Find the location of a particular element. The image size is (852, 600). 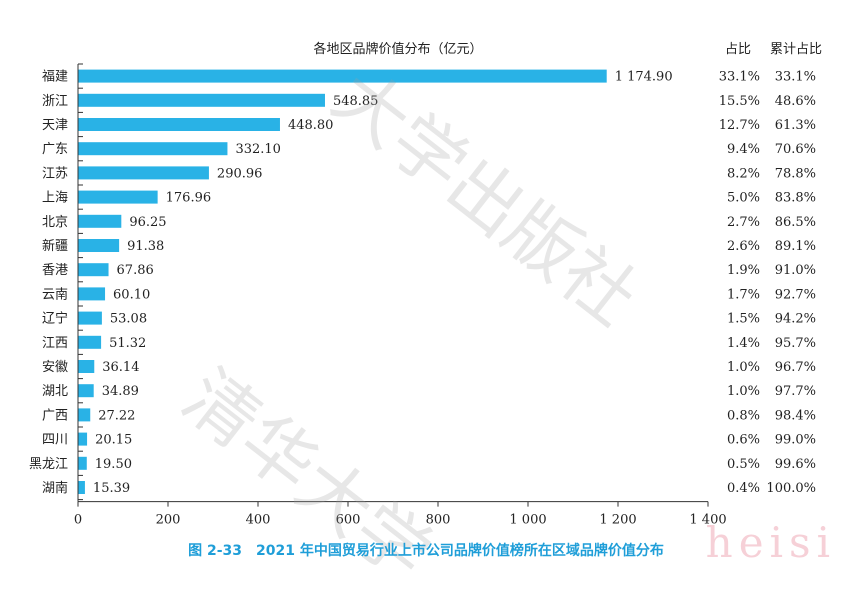

cumulative-label: 99.0% is located at coordinates (795, 440).